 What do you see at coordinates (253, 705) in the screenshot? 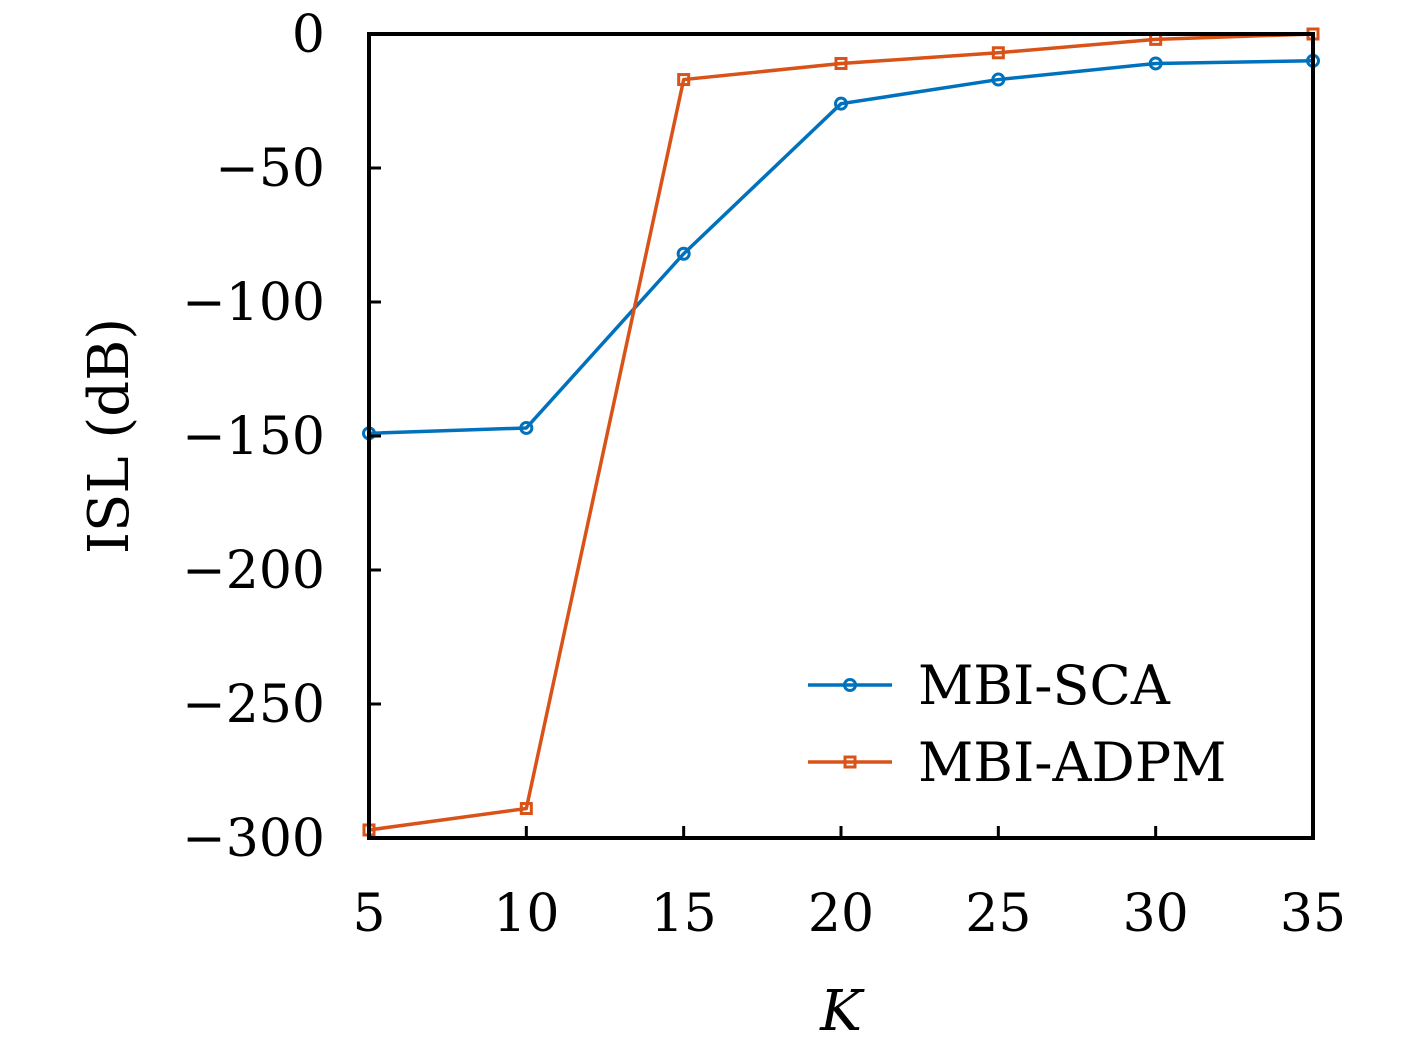
I see `y-tick-label: −250` at bounding box center [253, 705].